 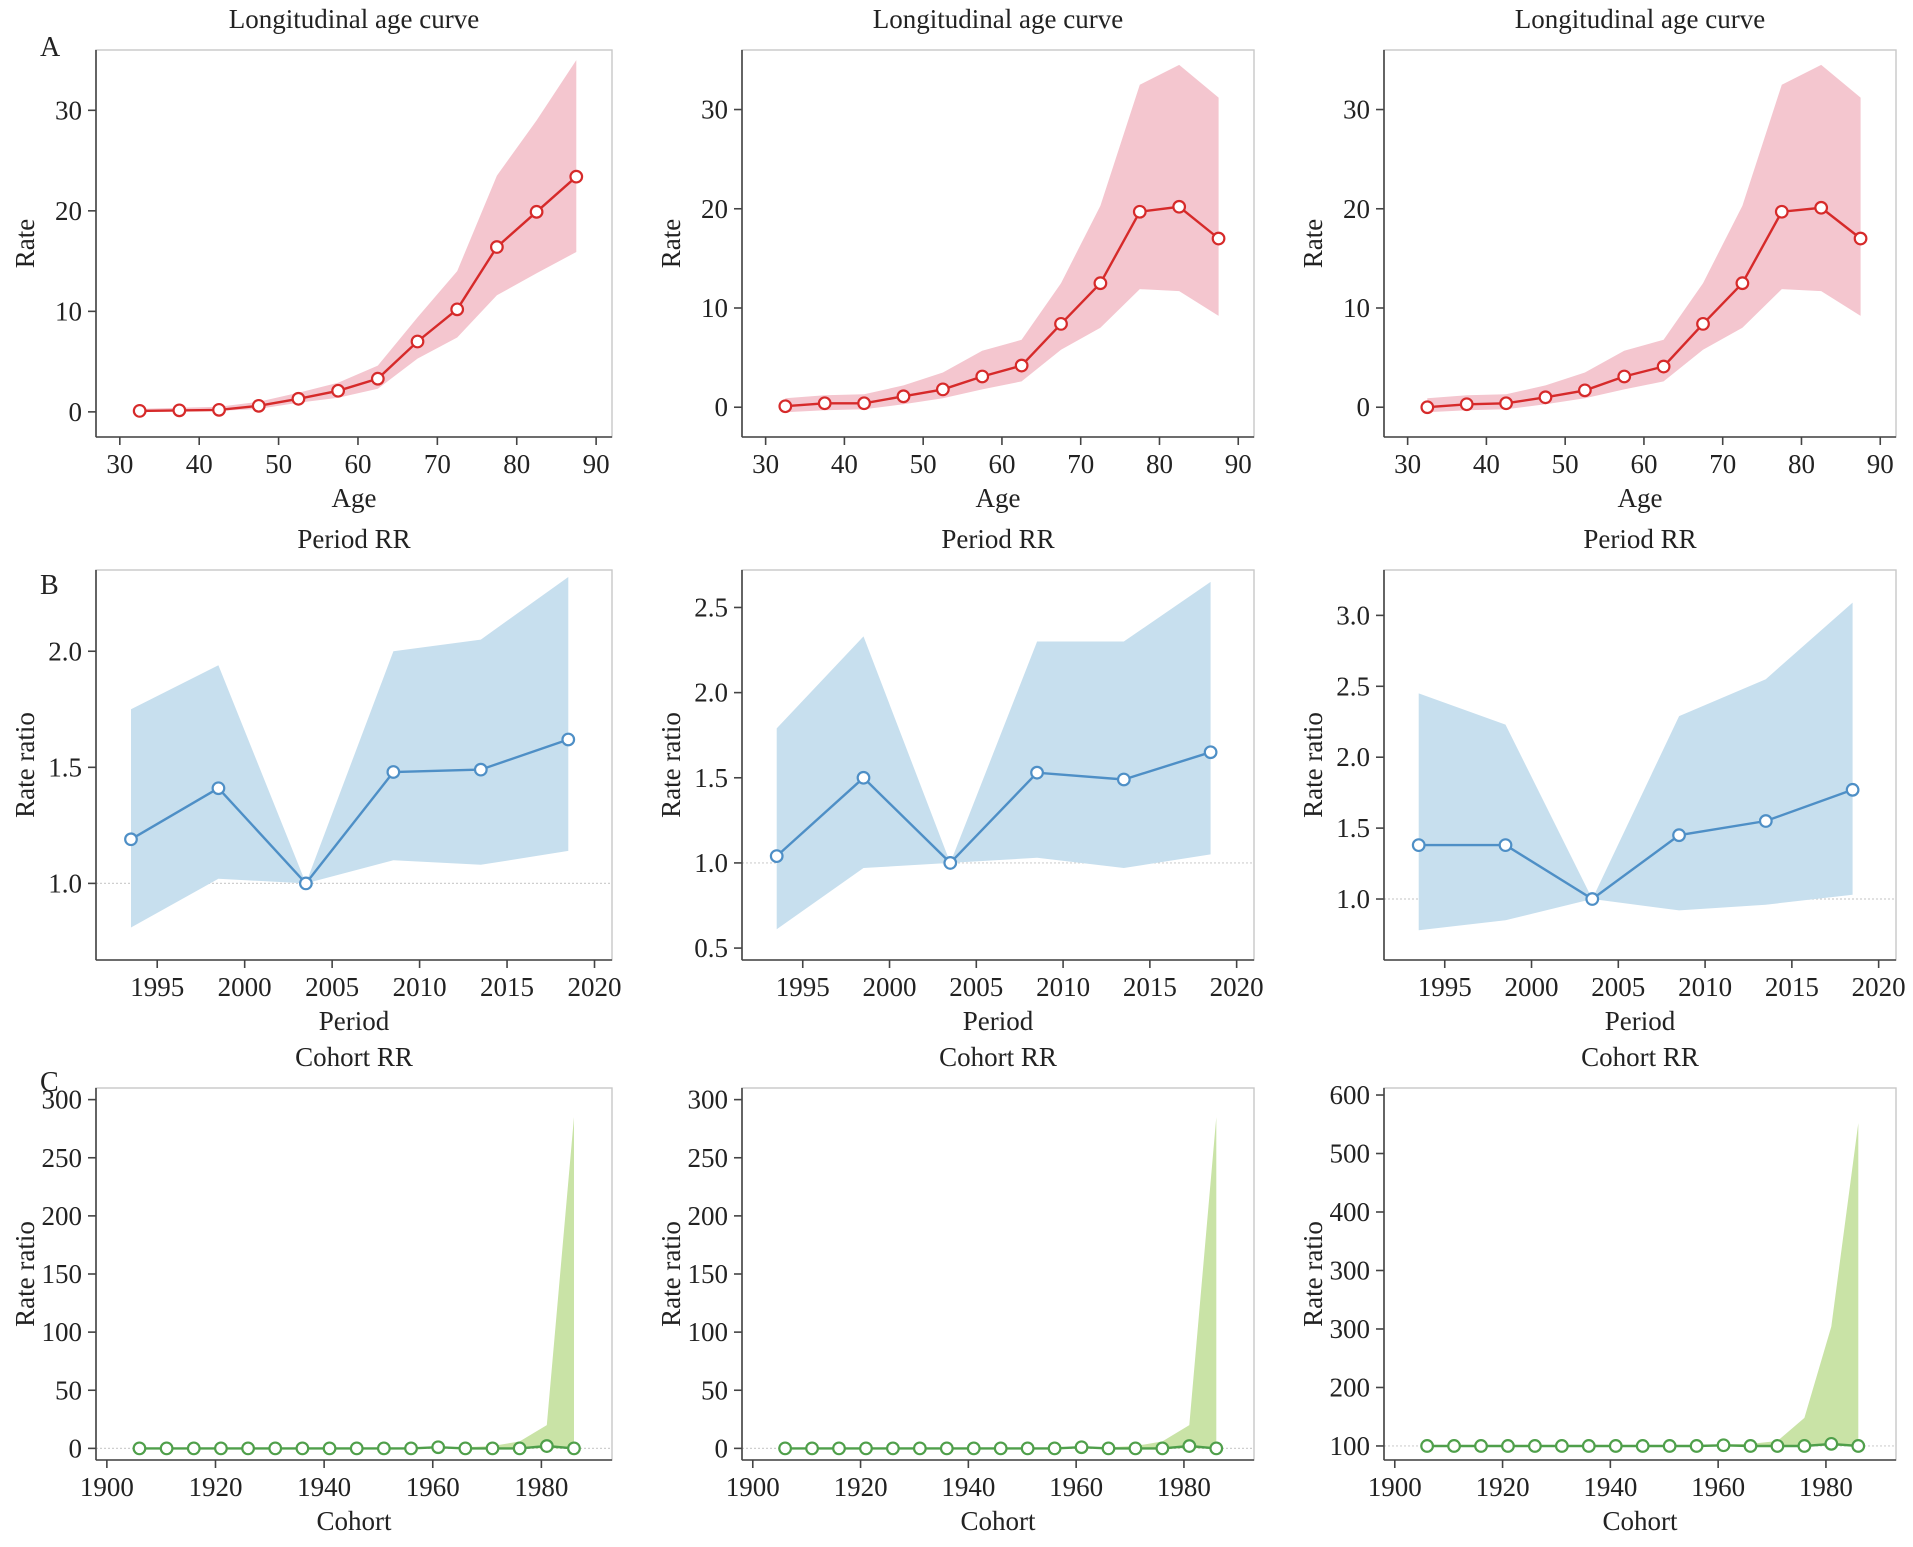 What do you see at coordinates (1238, 464) in the screenshot?
I see `x-tick-label: 90` at bounding box center [1238, 464].